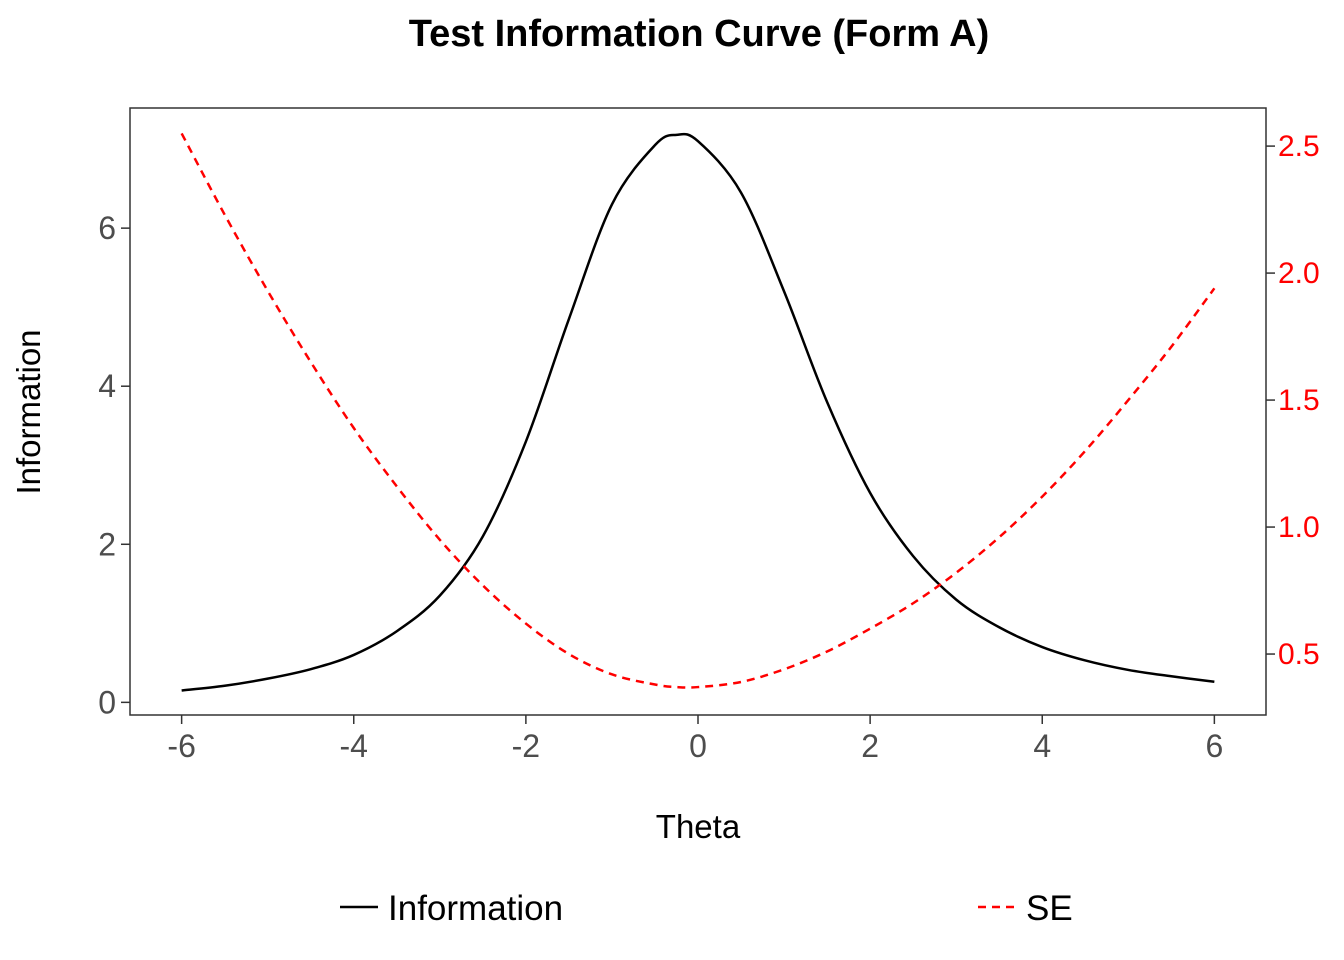 The height and width of the screenshot is (960, 1344). What do you see at coordinates (526, 746) in the screenshot?
I see `x-tick-label: -2` at bounding box center [526, 746].